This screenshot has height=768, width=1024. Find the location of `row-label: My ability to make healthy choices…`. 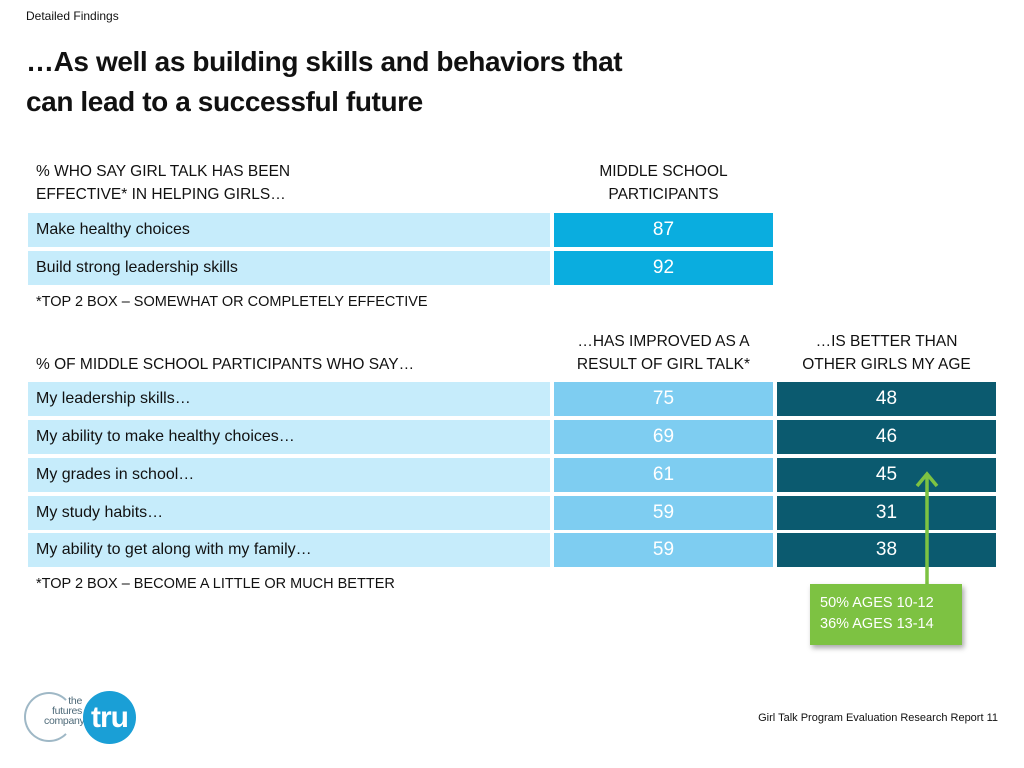

row-label: My ability to make healthy choices… is located at coordinates (289, 437).